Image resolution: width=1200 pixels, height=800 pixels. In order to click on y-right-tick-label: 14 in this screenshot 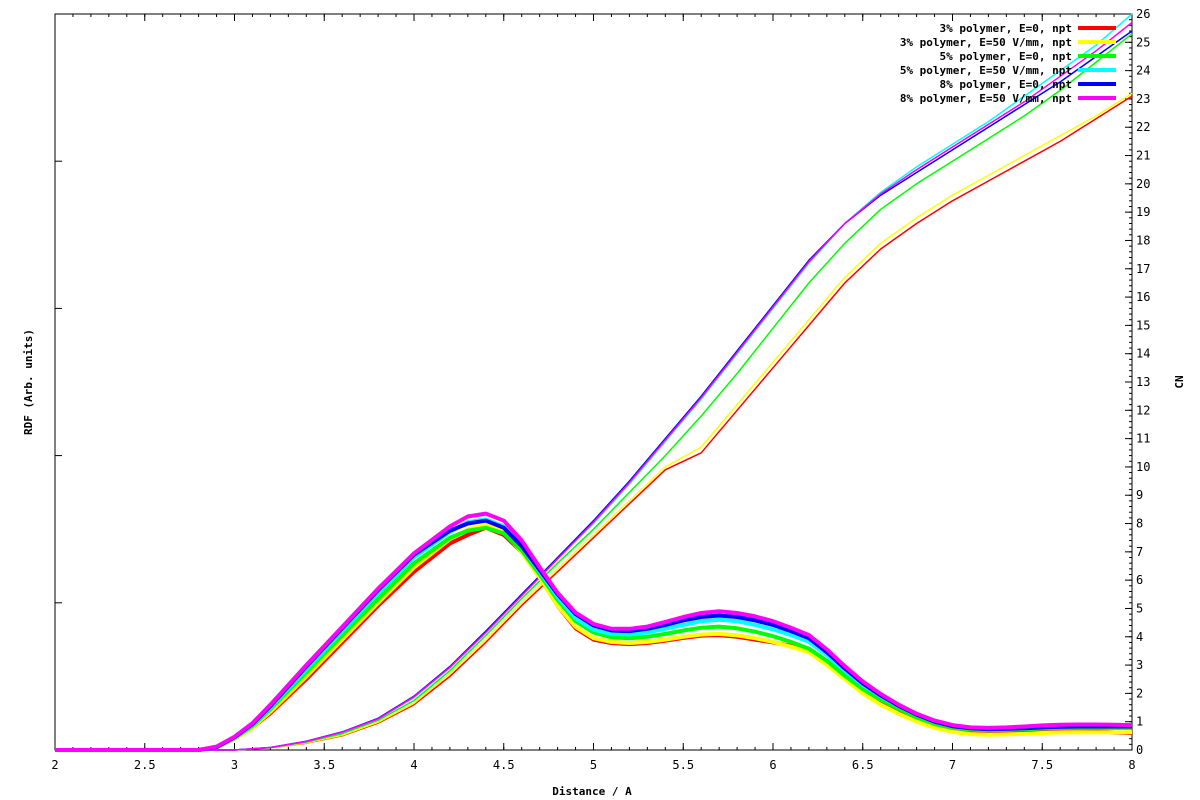, I will do `click(1143, 354)`.